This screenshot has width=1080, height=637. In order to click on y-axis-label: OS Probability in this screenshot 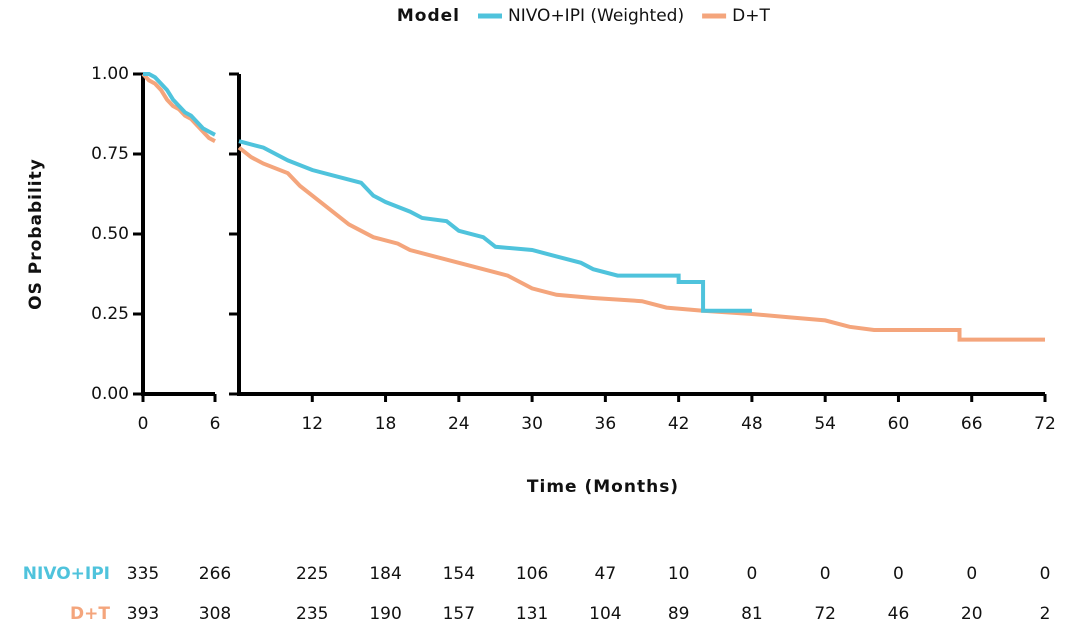, I will do `click(36, 234)`.